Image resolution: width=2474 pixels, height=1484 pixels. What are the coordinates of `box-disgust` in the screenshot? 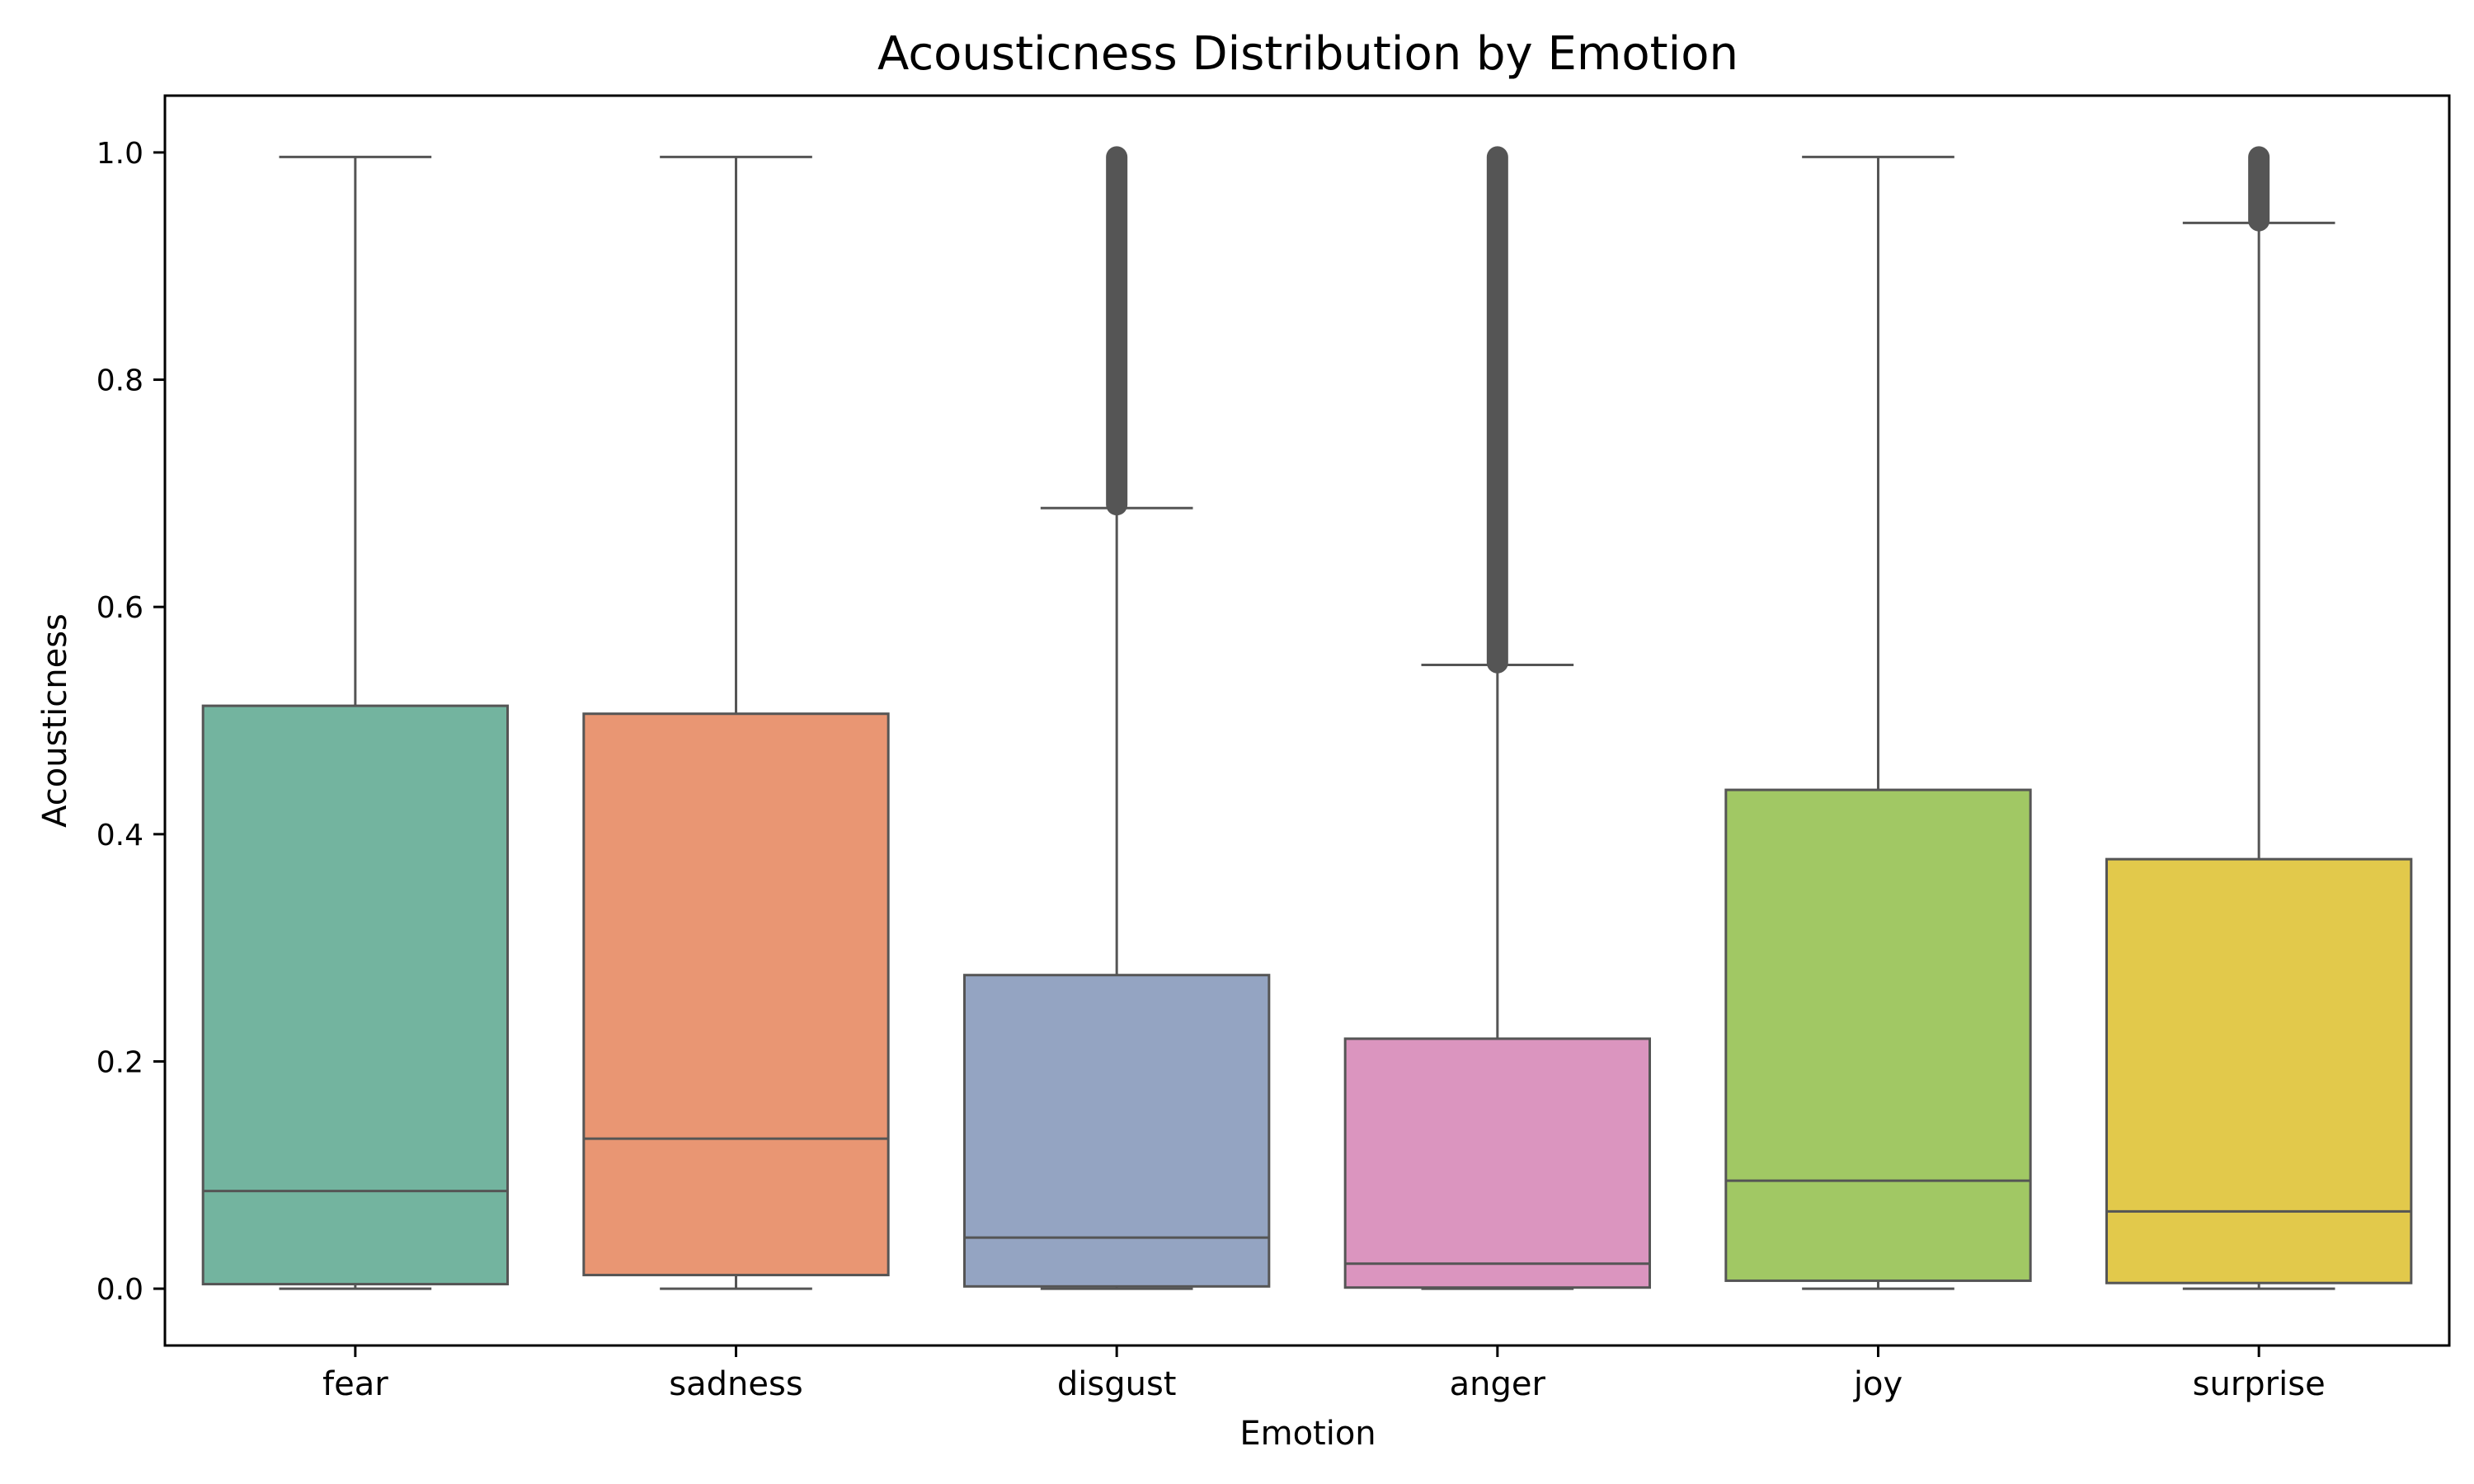 It's located at (1117, 718).